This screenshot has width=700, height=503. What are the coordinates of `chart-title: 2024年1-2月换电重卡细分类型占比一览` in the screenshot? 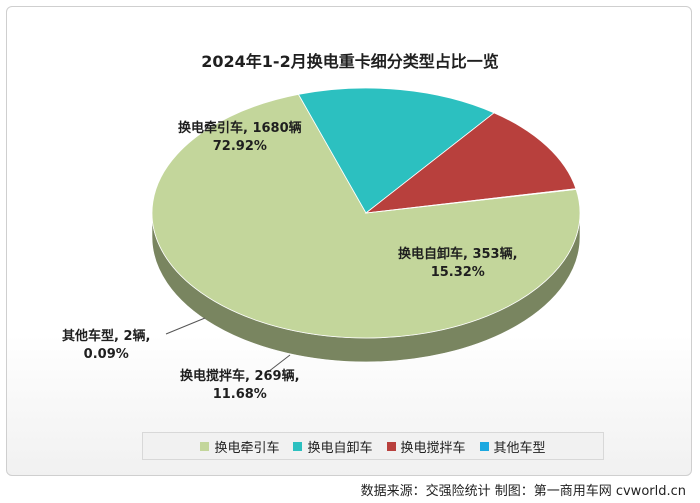 It's located at (350, 61).